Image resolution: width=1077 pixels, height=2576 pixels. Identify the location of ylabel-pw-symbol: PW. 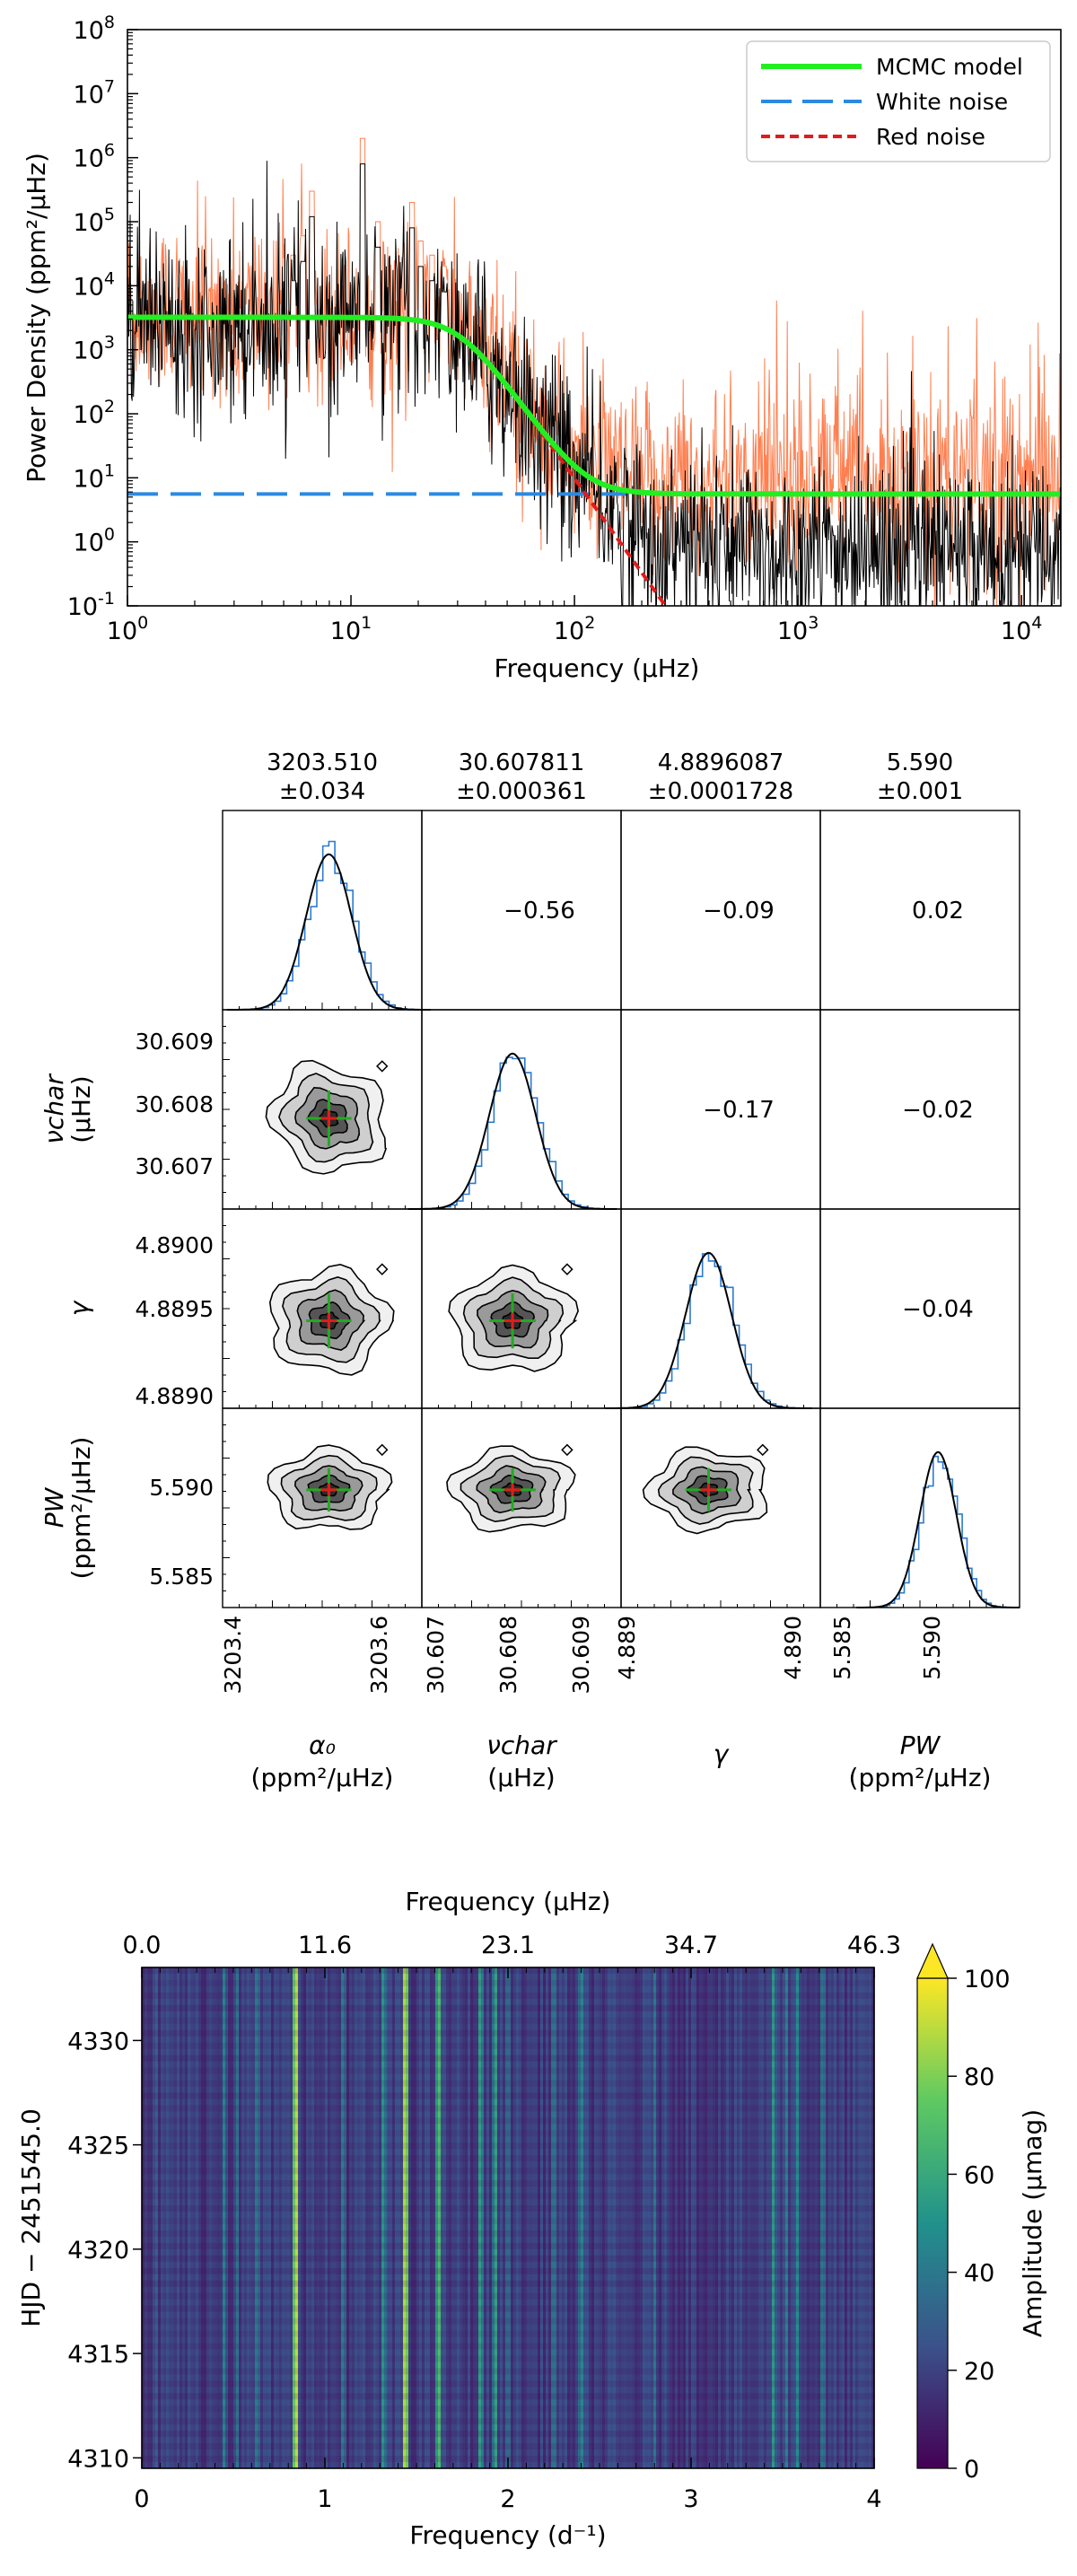
(54, 1507).